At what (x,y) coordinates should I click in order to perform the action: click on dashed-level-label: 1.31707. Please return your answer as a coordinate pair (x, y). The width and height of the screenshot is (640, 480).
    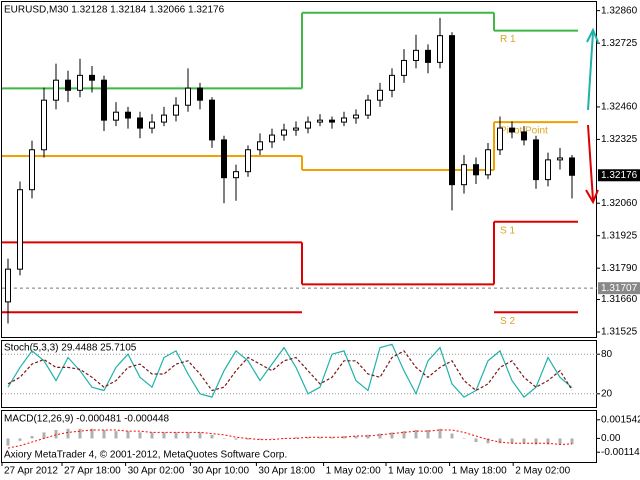
    Looking at the image, I should click on (619, 288).